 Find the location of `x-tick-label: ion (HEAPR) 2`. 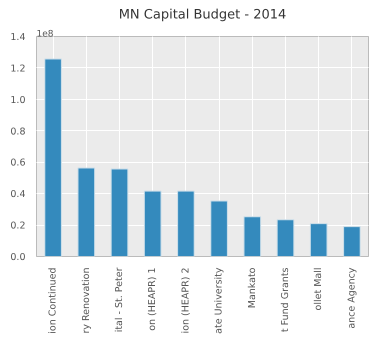

x-tick-label: ion (HEAPR) 2 is located at coordinates (186, 300).